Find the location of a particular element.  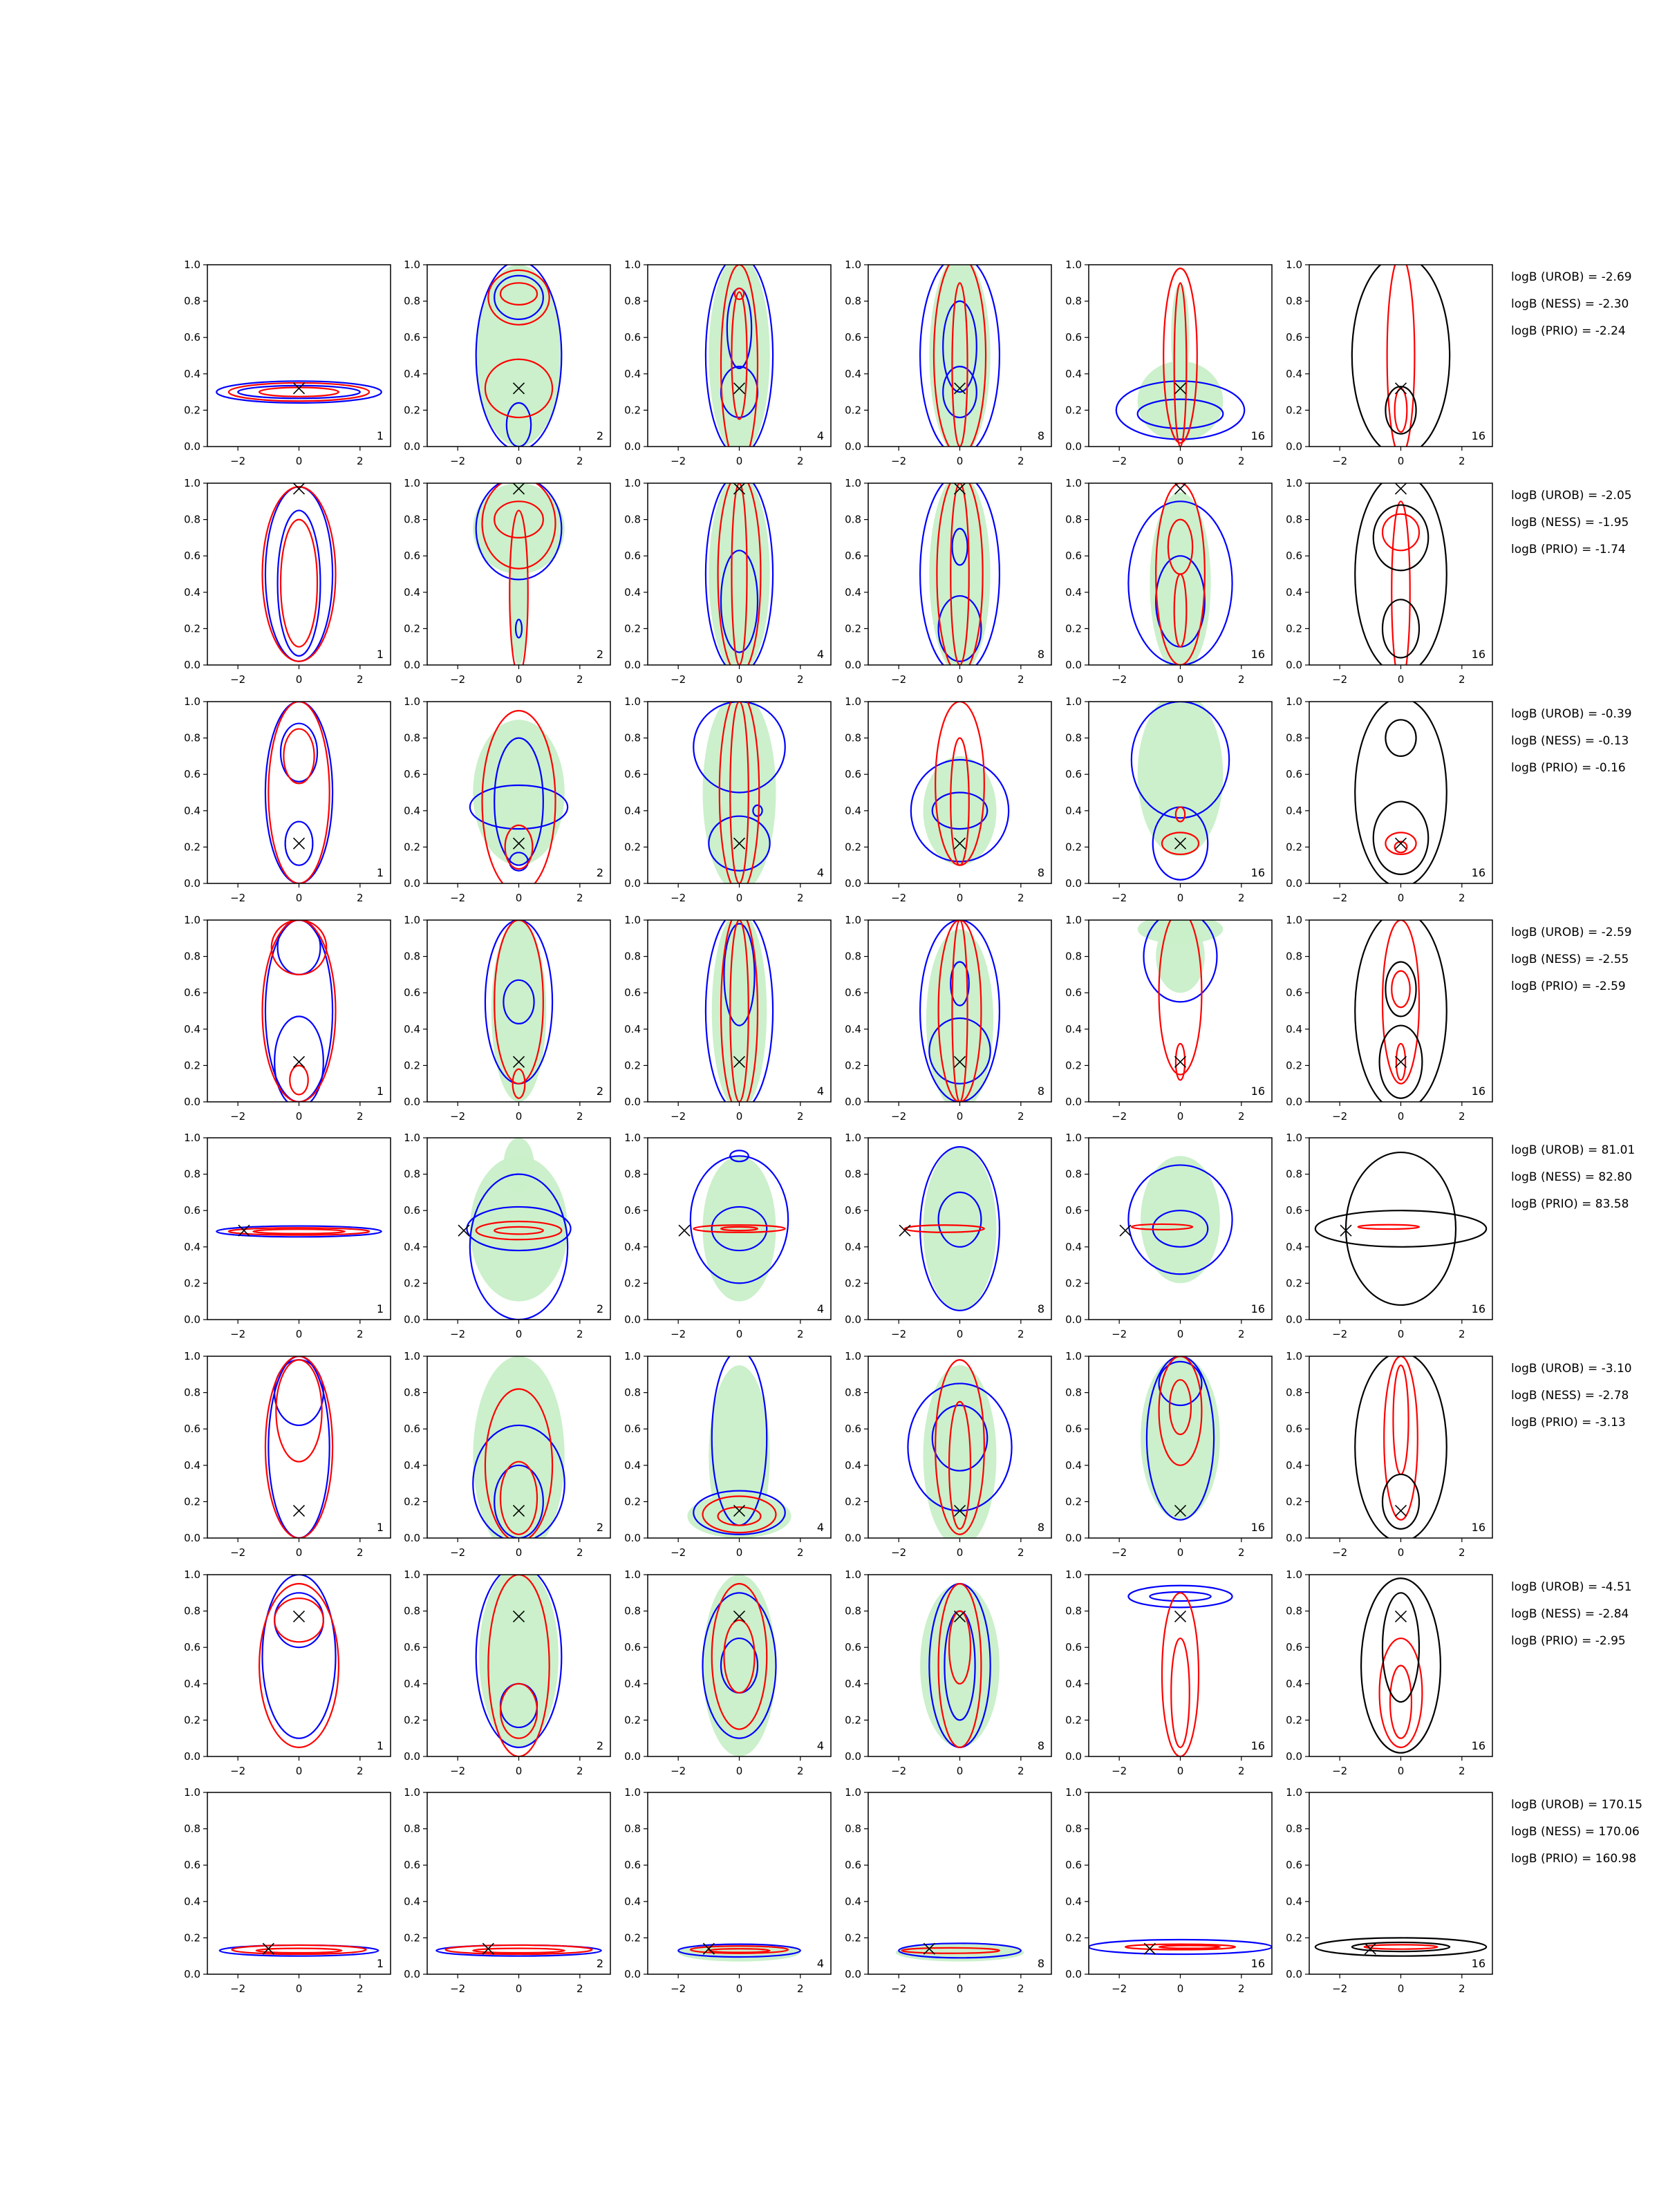

logb-logbness: logB (NESS) = -1.95 is located at coordinates (1570, 522).